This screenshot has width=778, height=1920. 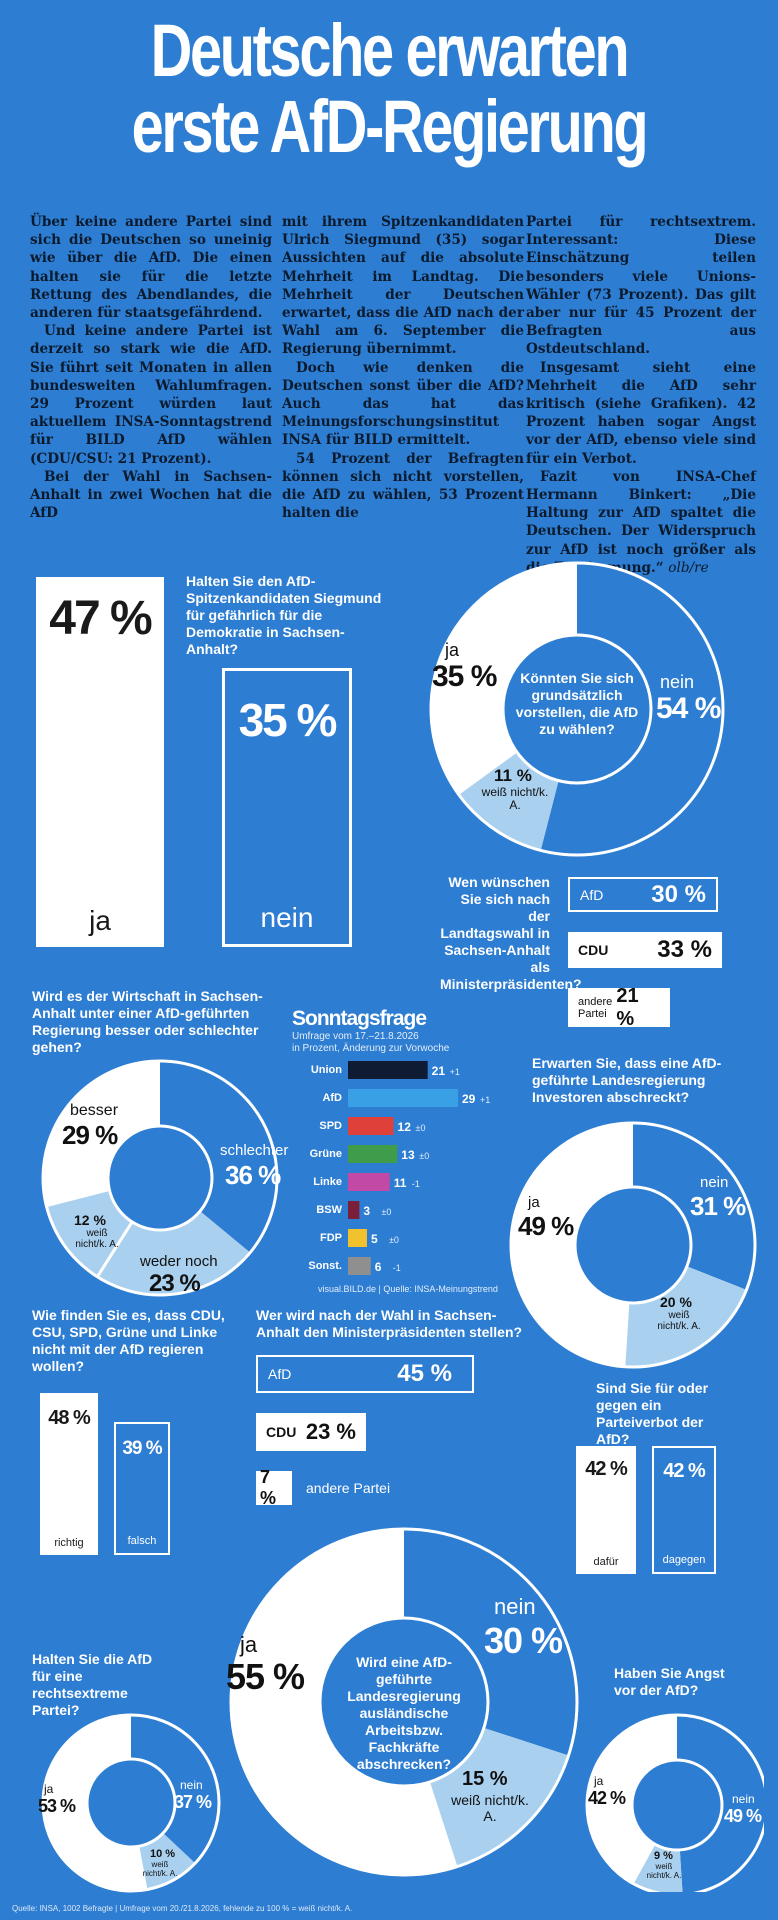 I want to click on bar-winner-cdu: CDU 23 %, so click(x=311, y=1432).